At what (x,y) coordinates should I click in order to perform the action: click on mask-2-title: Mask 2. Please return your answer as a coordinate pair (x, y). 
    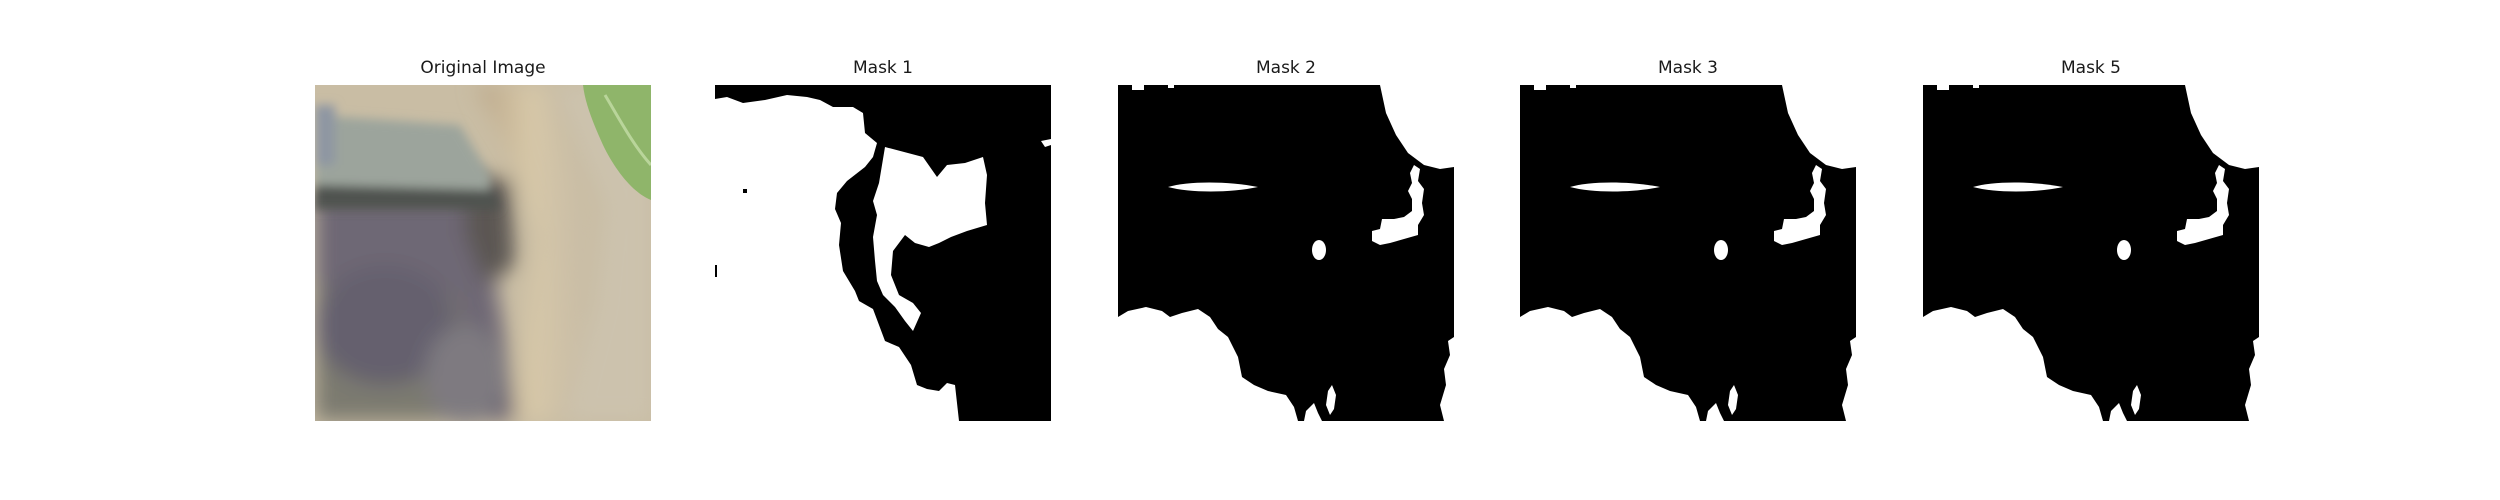
    Looking at the image, I should click on (1285, 68).